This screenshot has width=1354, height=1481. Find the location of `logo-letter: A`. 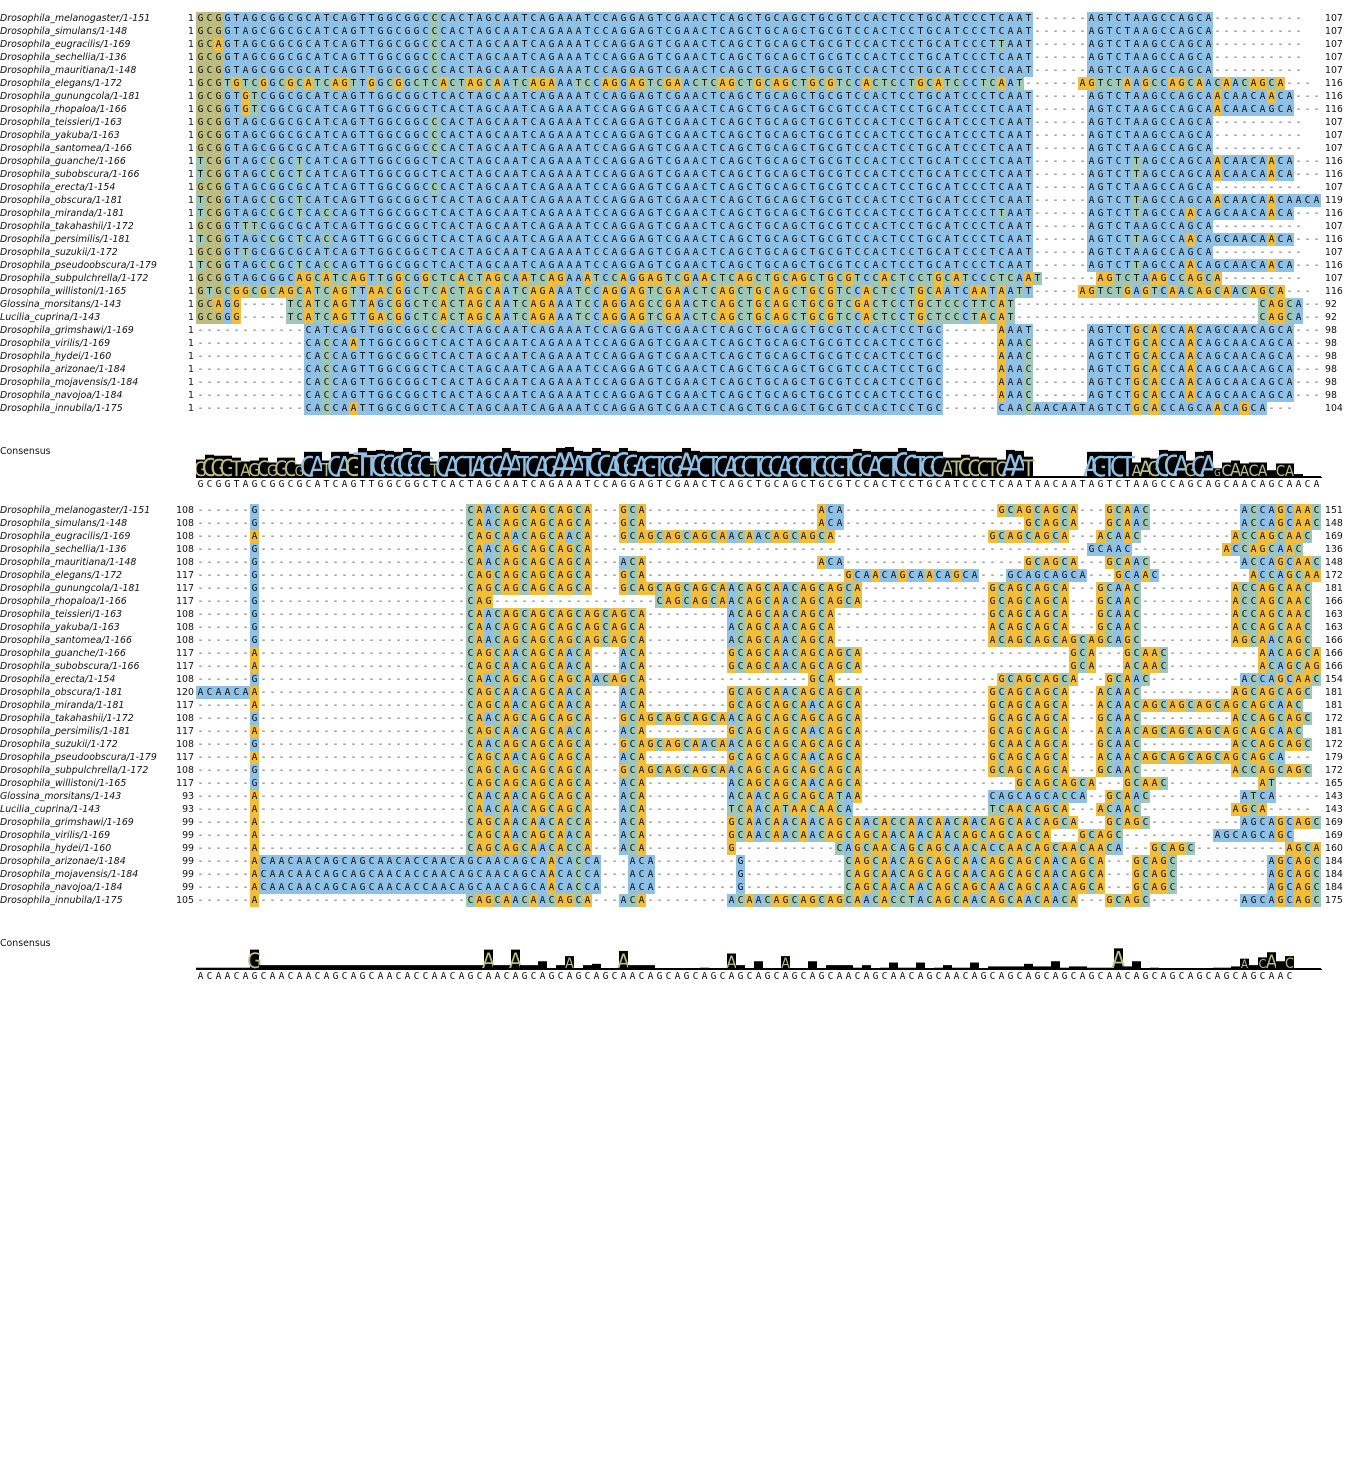

logo-letter: A is located at coordinates (569, 962).